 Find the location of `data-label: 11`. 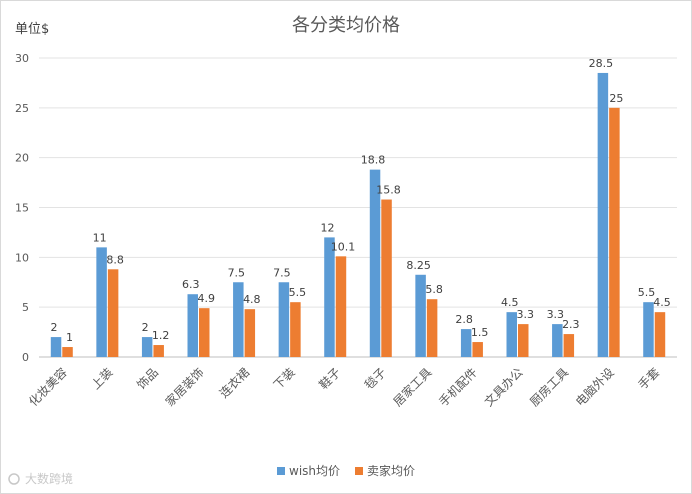

data-label: 11 is located at coordinates (100, 237).